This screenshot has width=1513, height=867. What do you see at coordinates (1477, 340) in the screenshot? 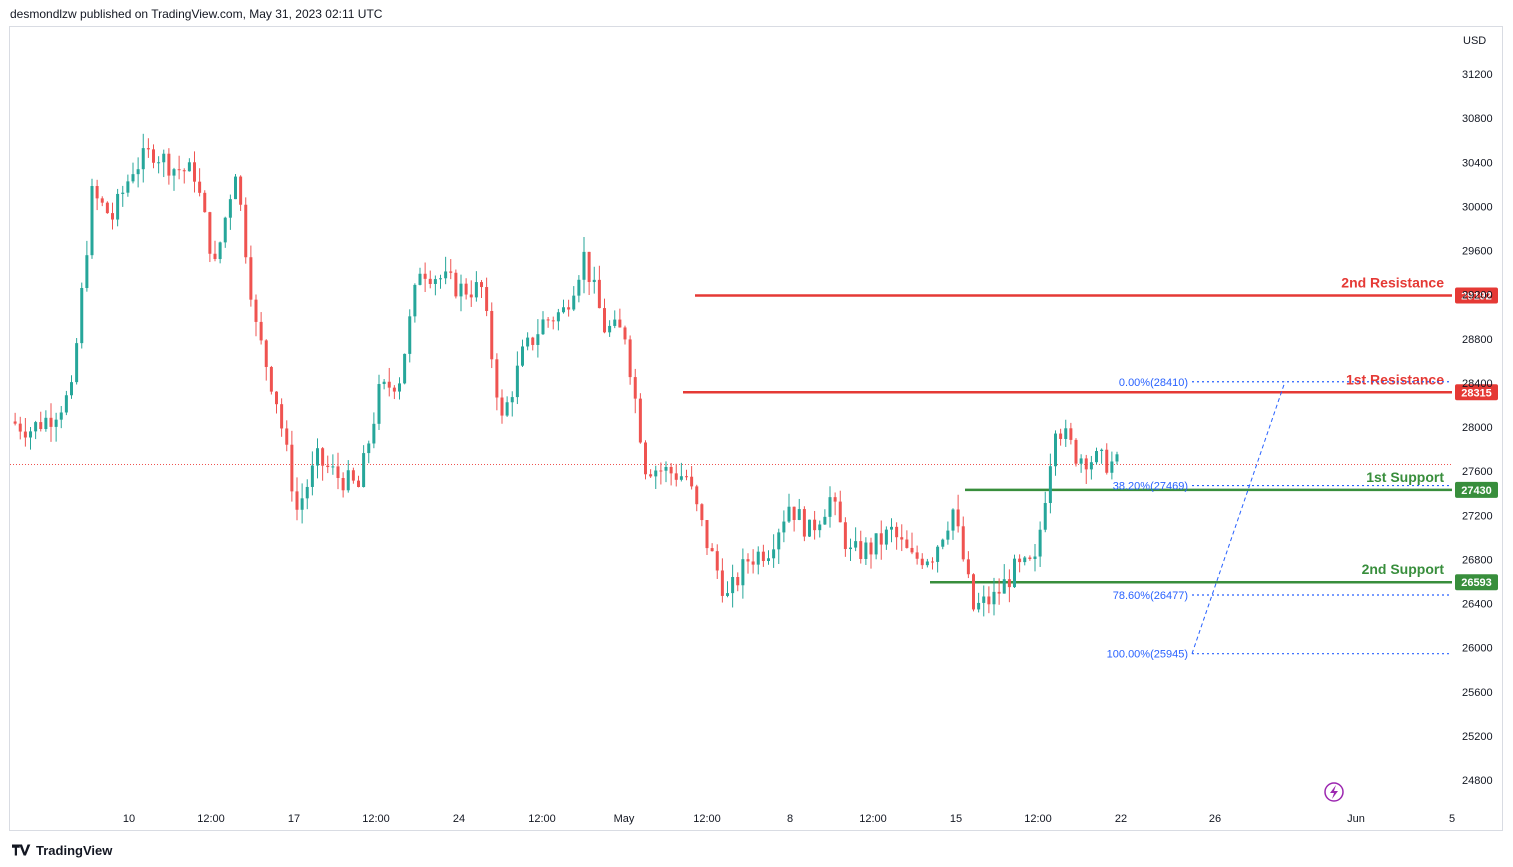
I see `y-tick-label: 28800` at bounding box center [1477, 340].